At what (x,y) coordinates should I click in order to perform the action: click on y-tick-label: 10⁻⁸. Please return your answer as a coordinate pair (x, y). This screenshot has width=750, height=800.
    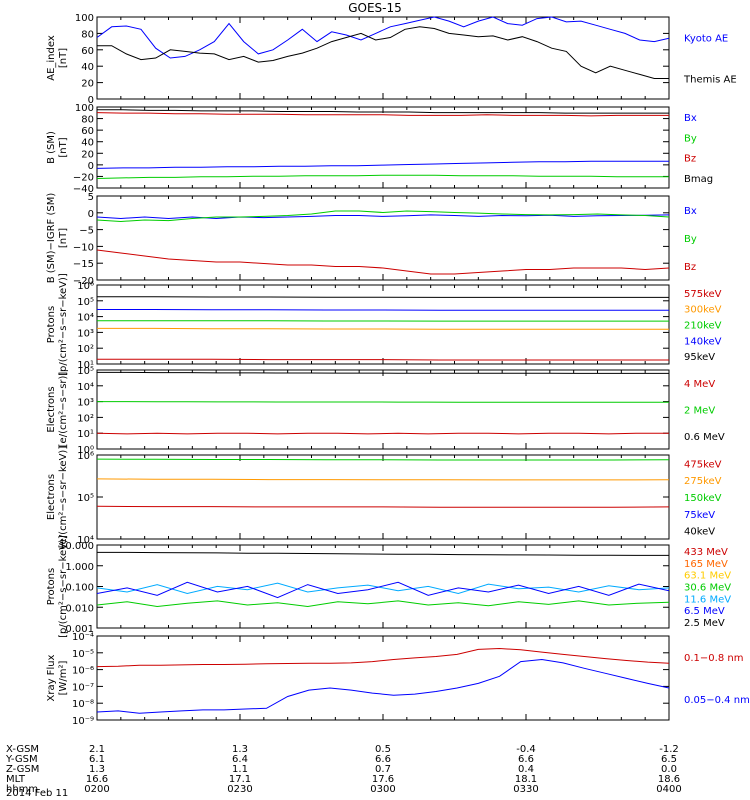
    Looking at the image, I should click on (83, 704).